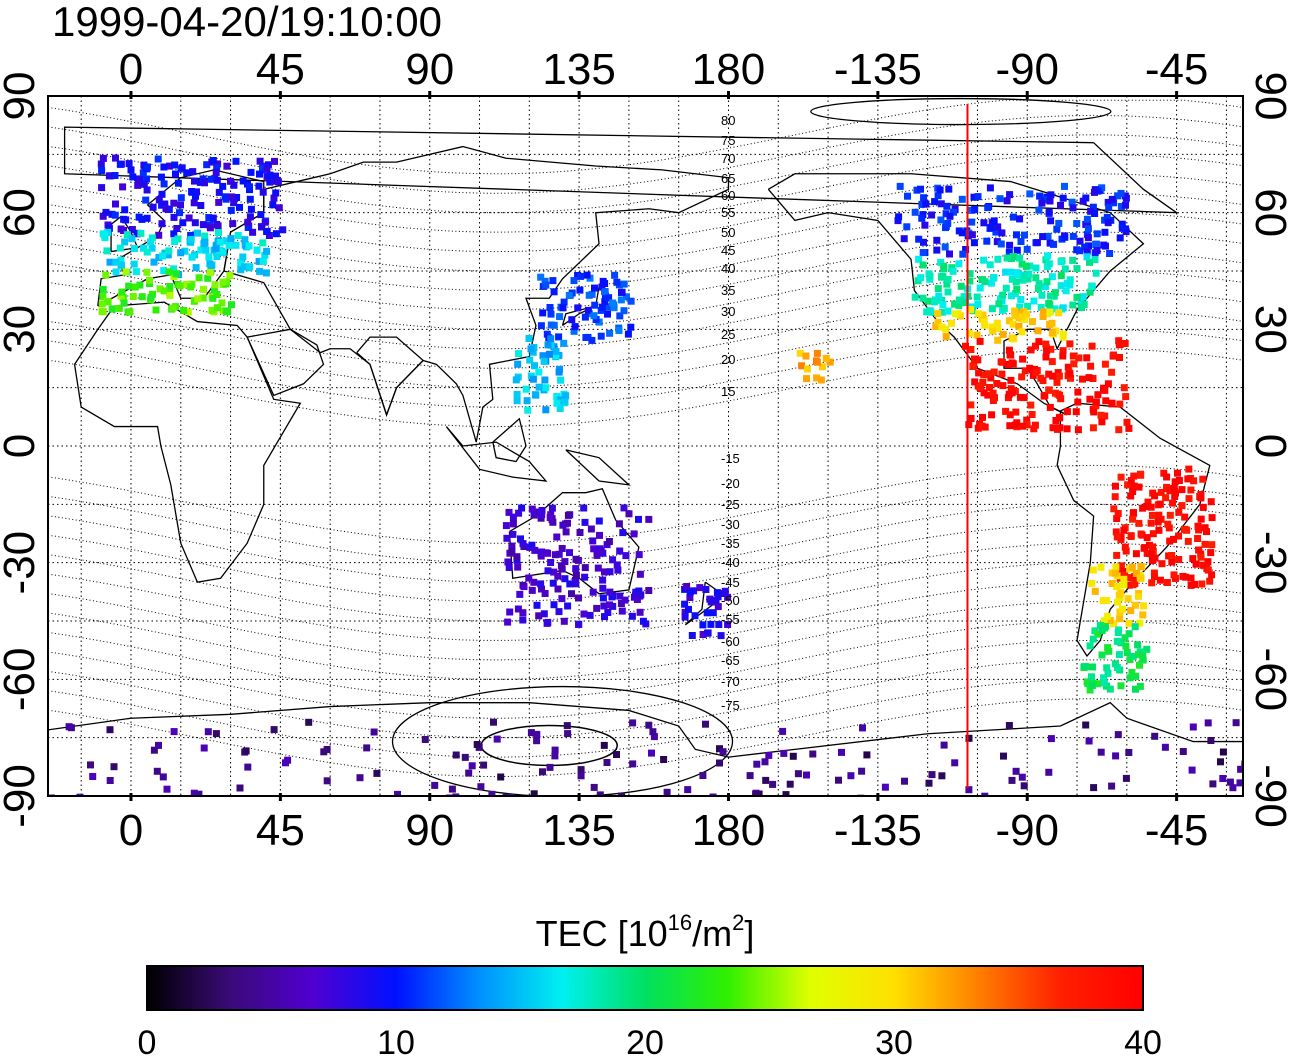 The image size is (1292, 1057). Describe the element at coordinates (878, 69) in the screenshot. I see `lon-tick-label: -135` at that location.